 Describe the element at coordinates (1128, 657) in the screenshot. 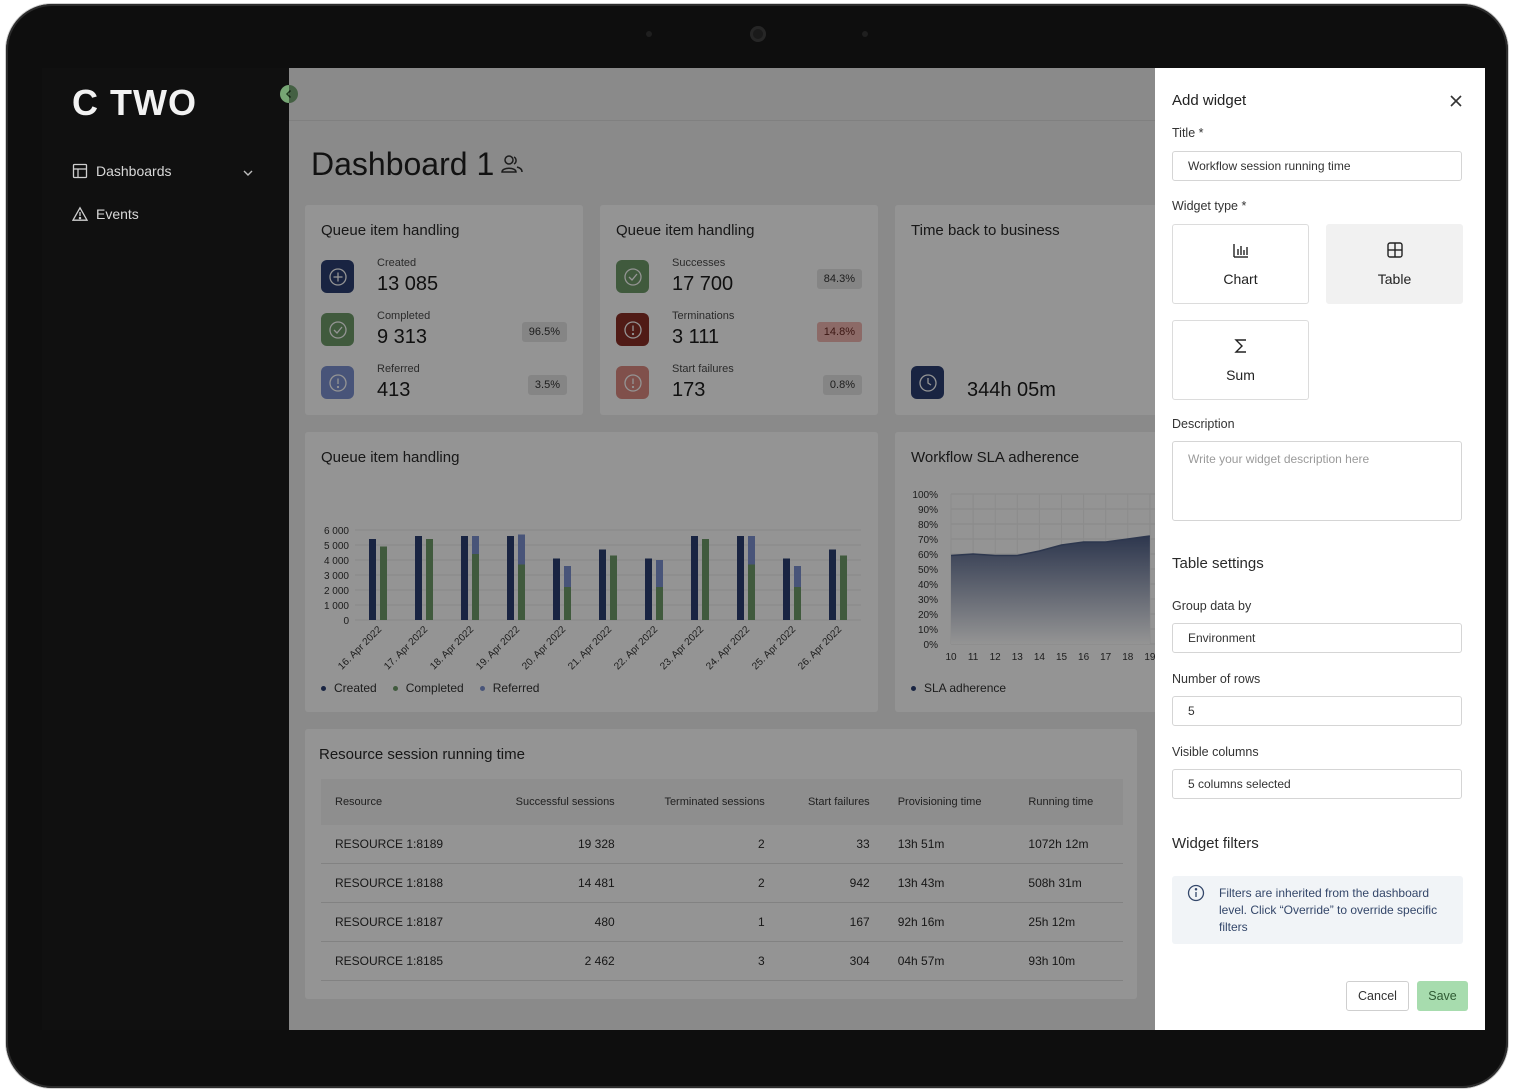

I see `x-tick-label: 18` at that location.